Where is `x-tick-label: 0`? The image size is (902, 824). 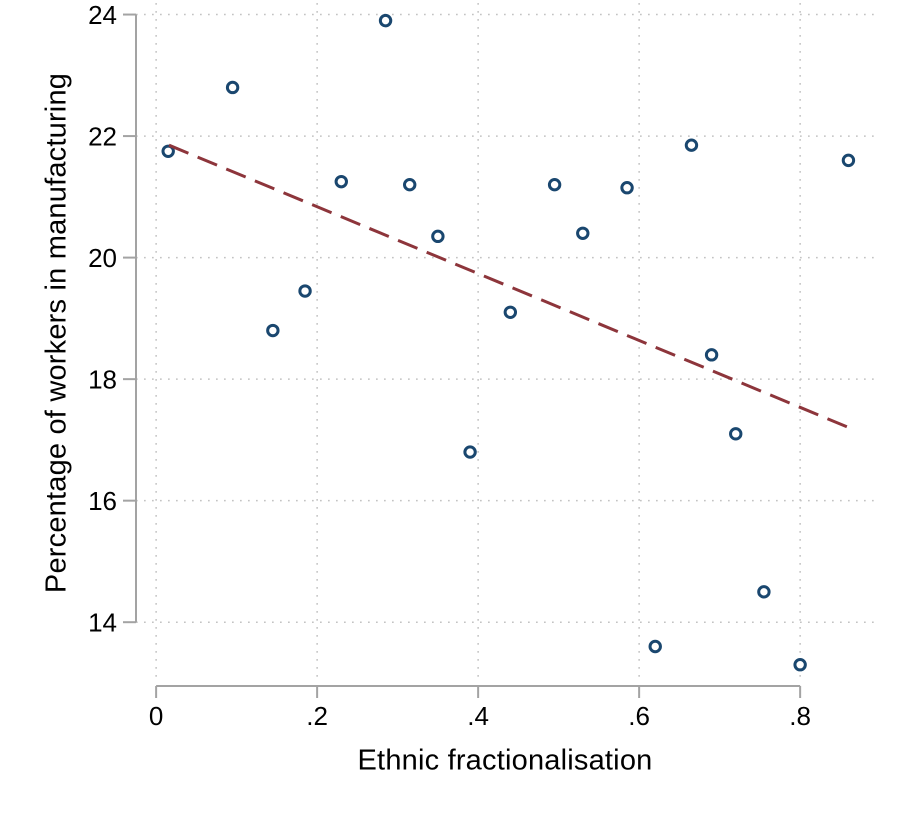 x-tick-label: 0 is located at coordinates (156, 716).